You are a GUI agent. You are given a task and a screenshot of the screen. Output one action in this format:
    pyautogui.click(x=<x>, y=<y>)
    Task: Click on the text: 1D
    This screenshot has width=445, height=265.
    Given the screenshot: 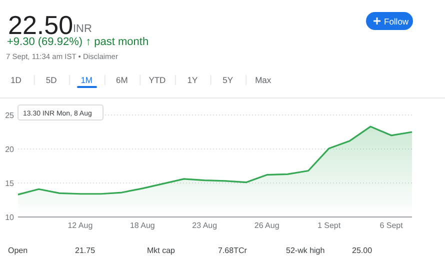 What is the action you would take?
    pyautogui.click(x=16, y=80)
    